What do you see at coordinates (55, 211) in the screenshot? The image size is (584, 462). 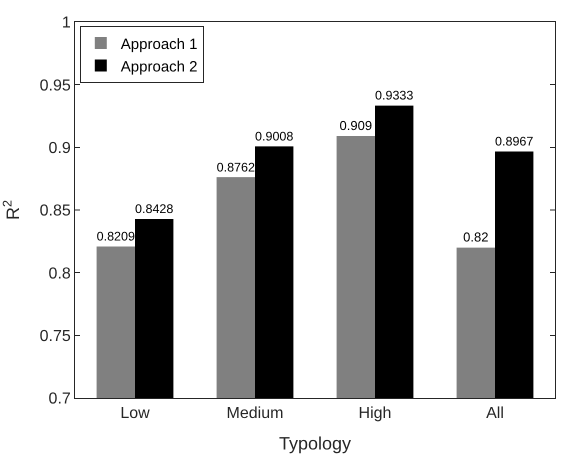 I see `y-tick-label: 0.85` at bounding box center [55, 211].